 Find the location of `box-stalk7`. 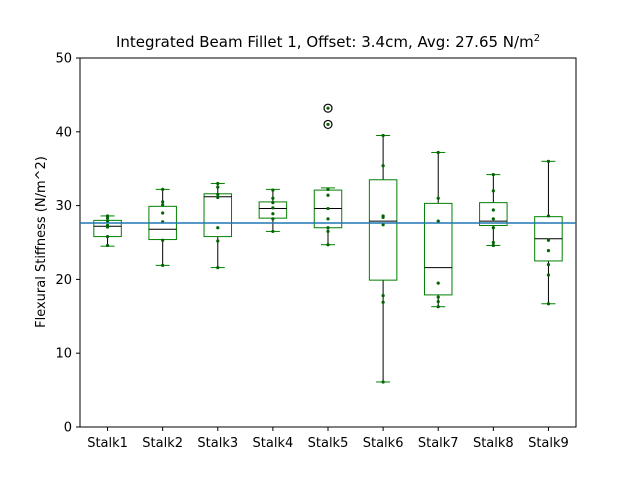

box-stalk7 is located at coordinates (438, 229).